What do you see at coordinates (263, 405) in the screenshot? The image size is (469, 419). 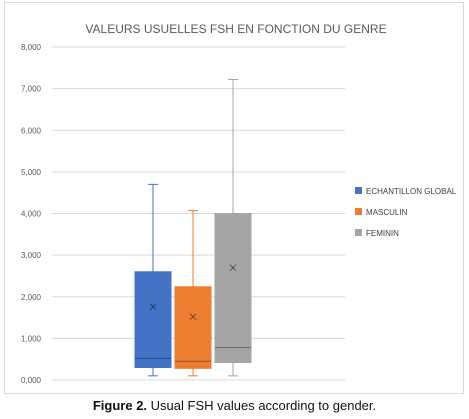 I see `caption-text: Usual FSH values according to gender.` at bounding box center [263, 405].